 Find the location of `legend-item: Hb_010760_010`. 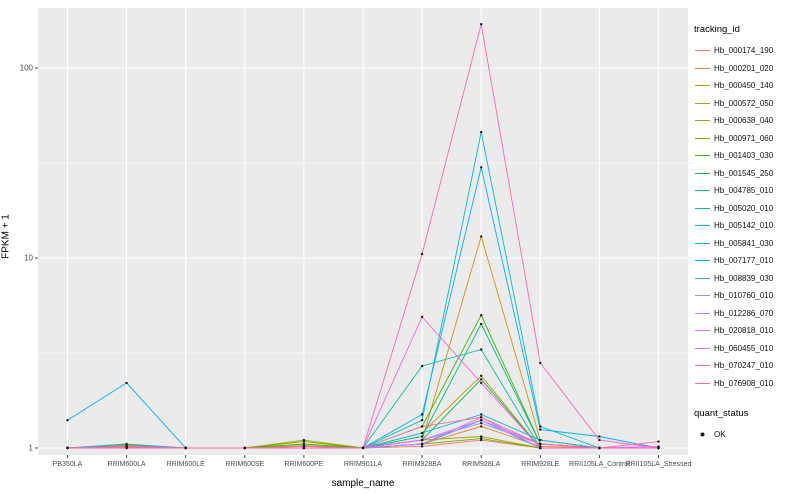

legend-item: Hb_010760_010 is located at coordinates (747, 296).